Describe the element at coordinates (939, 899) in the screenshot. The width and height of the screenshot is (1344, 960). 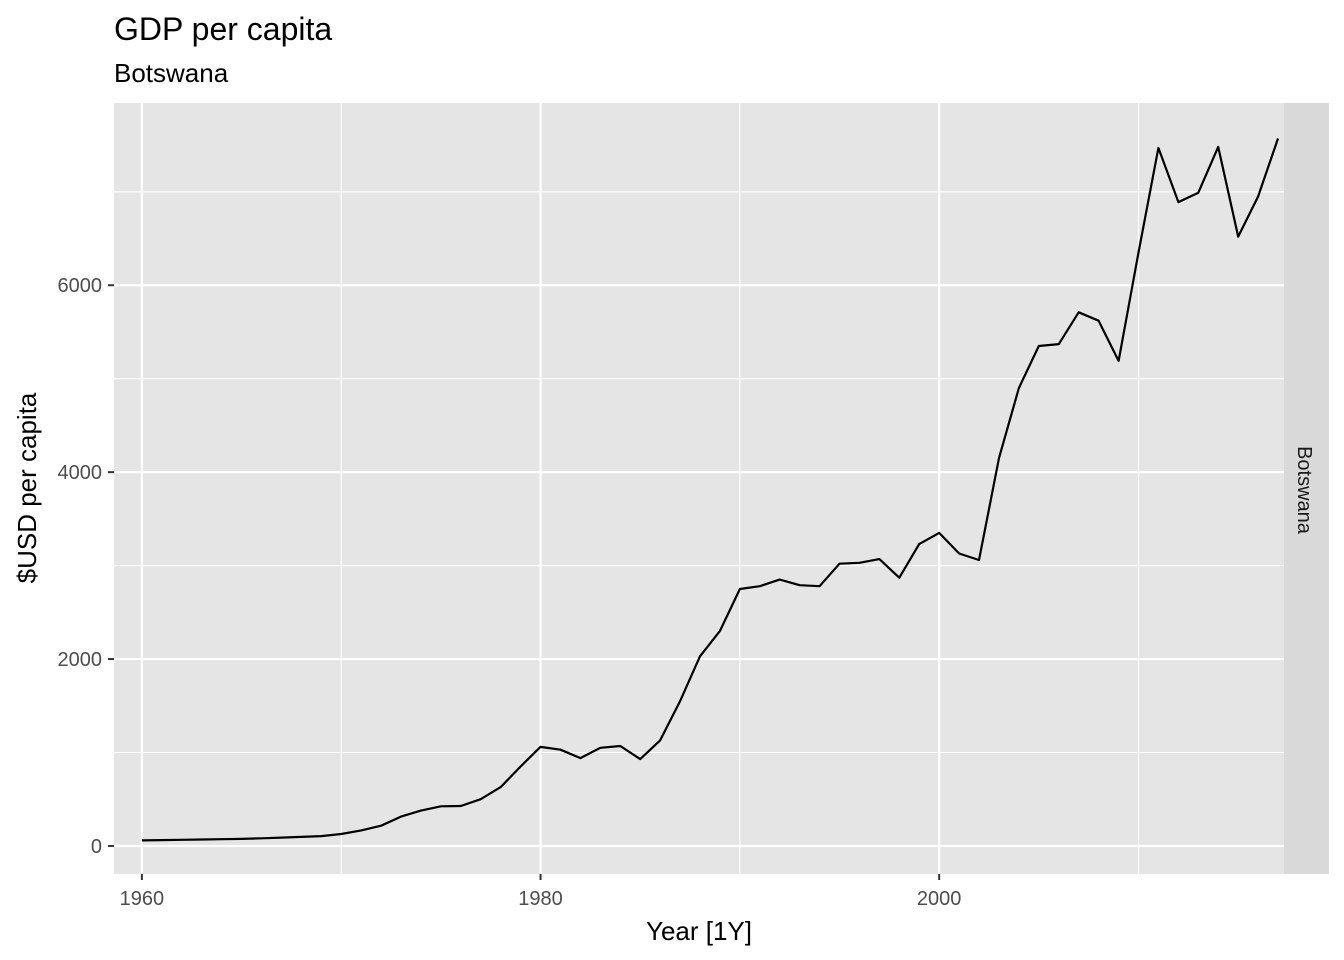
I see `x-tick-label: 2000` at that location.